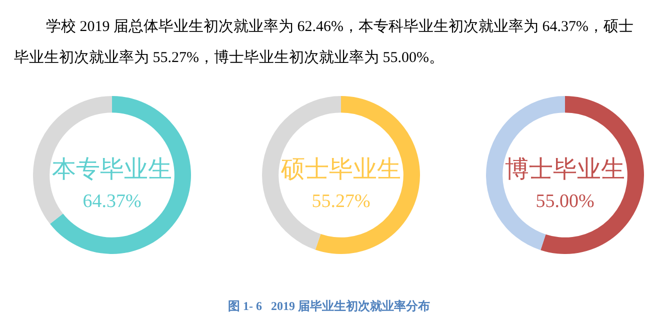  I want to click on data-label: 55.00%, so click(565, 201).